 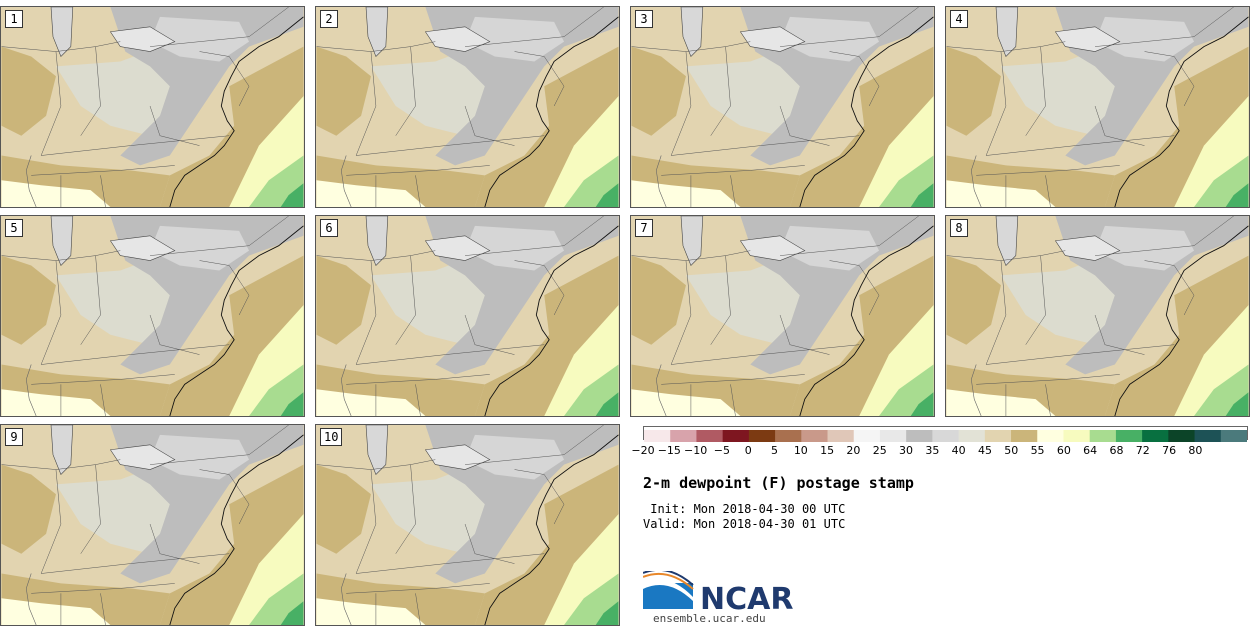 I want to click on colorbar-tick: 25, so click(x=879, y=450).